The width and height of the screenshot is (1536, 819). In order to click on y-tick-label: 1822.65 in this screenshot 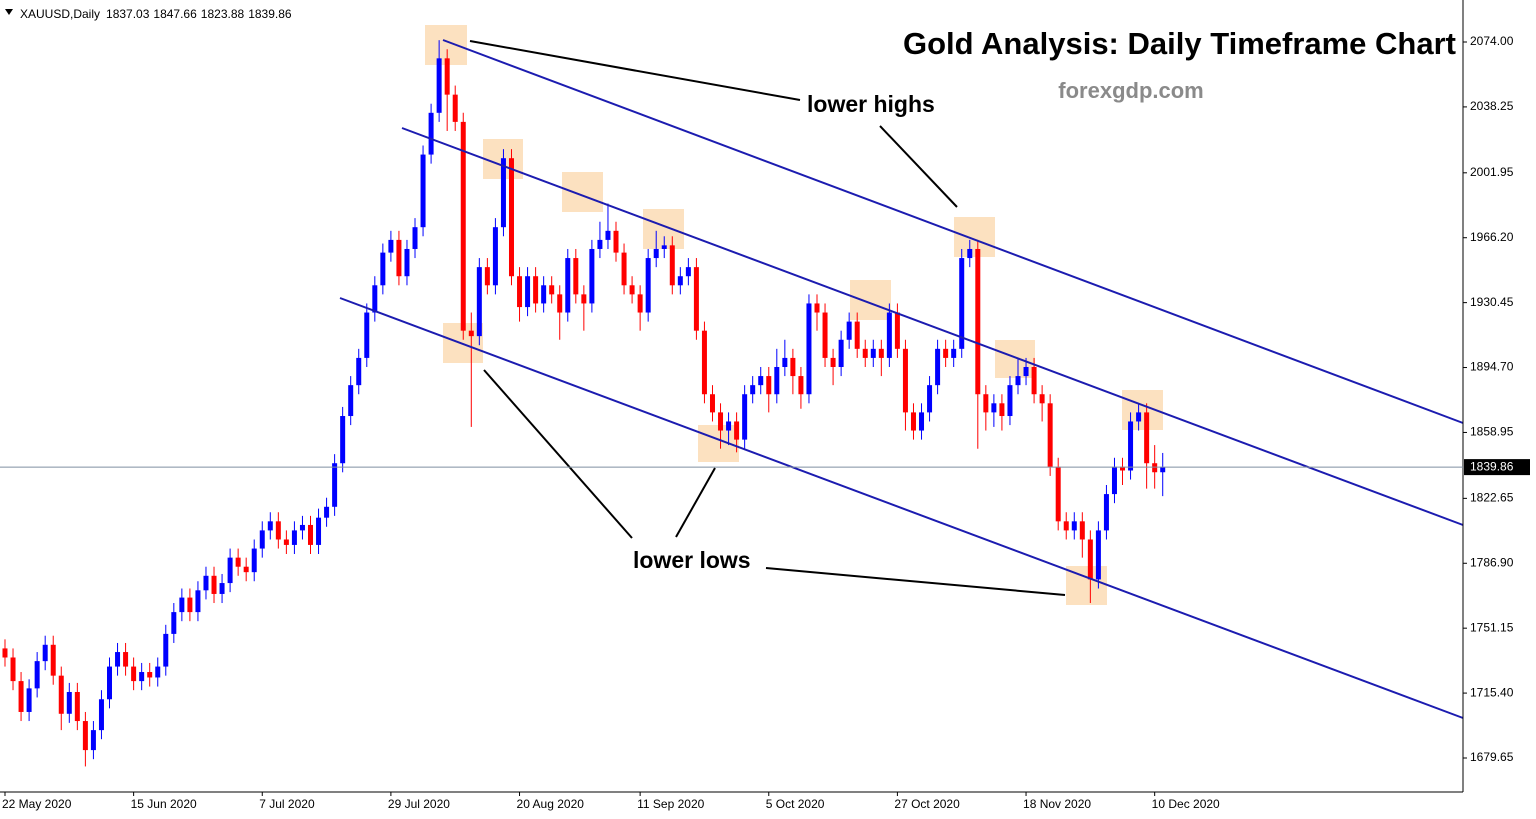, I will do `click(1492, 498)`.